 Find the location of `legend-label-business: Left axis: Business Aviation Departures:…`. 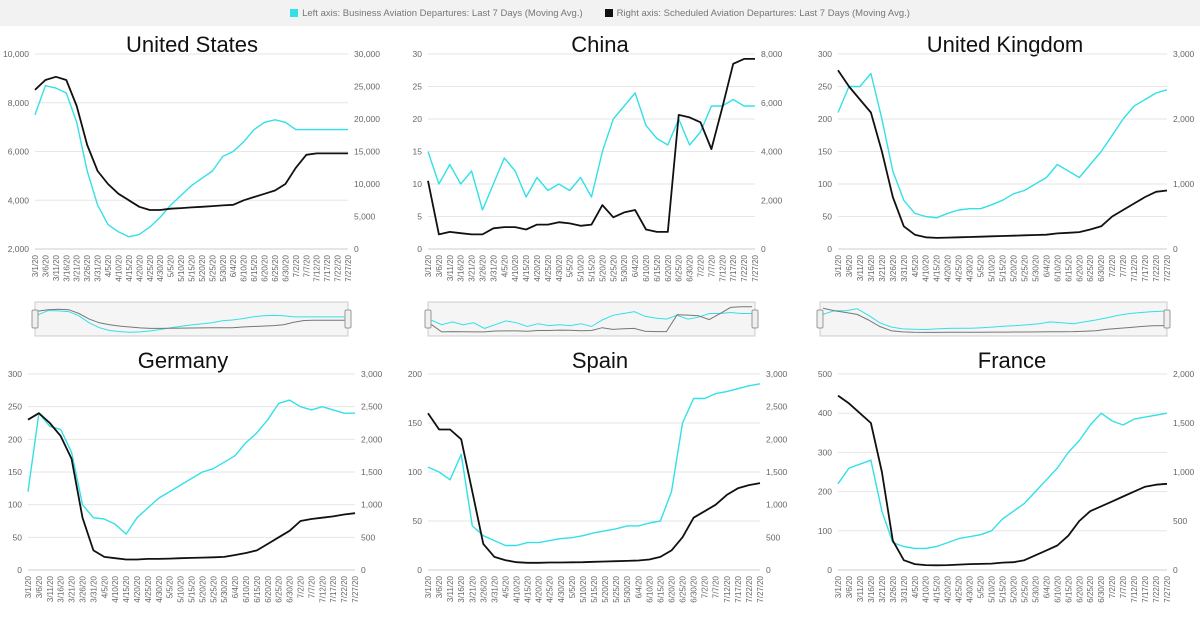

legend-label-business: Left axis: Business Aviation Departures:… is located at coordinates (442, 13).